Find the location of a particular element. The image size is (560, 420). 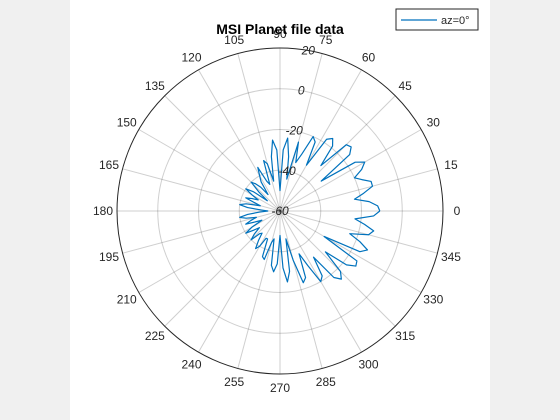

theta-tick-label: 45 is located at coordinates (405, 86).